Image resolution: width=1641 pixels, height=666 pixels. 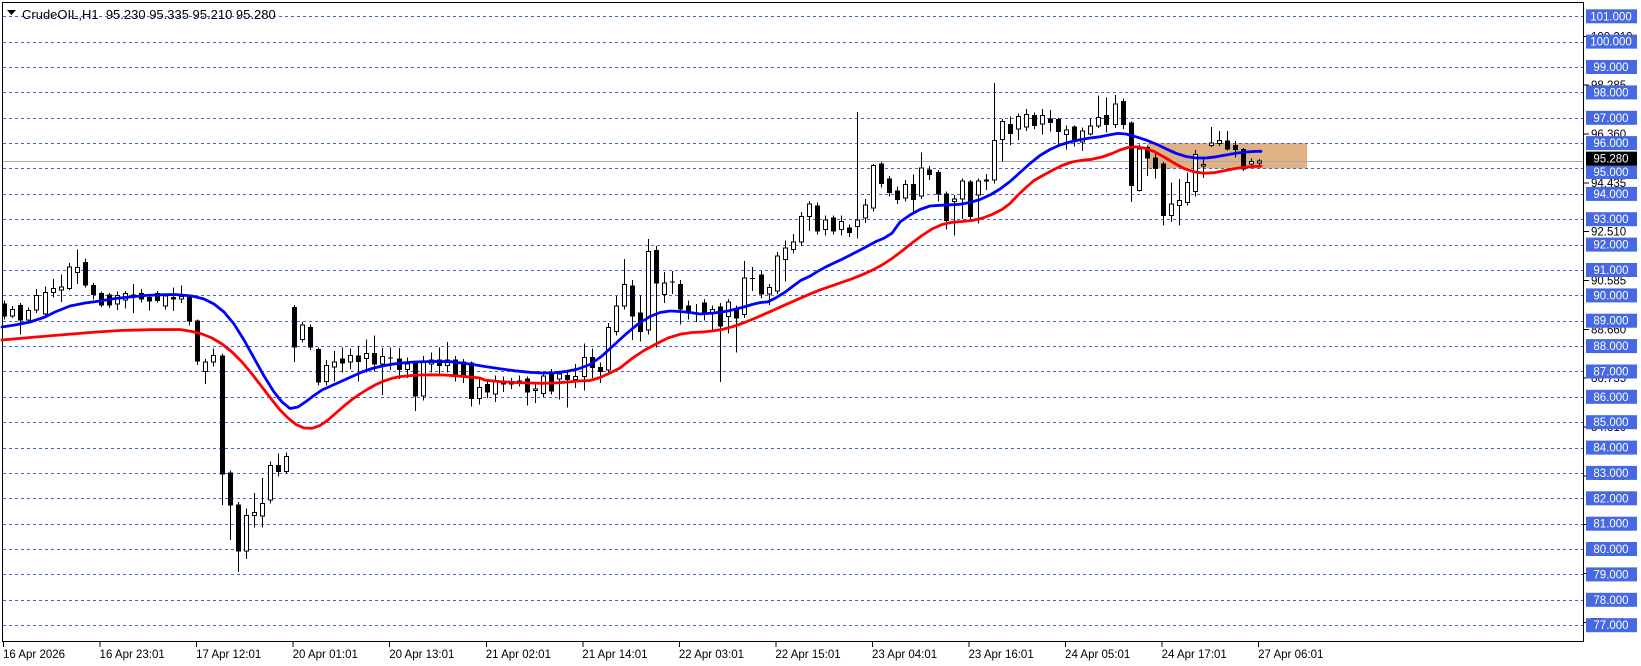 What do you see at coordinates (1608, 233) in the screenshot?
I see `svg-text: 92.510` at bounding box center [1608, 233].